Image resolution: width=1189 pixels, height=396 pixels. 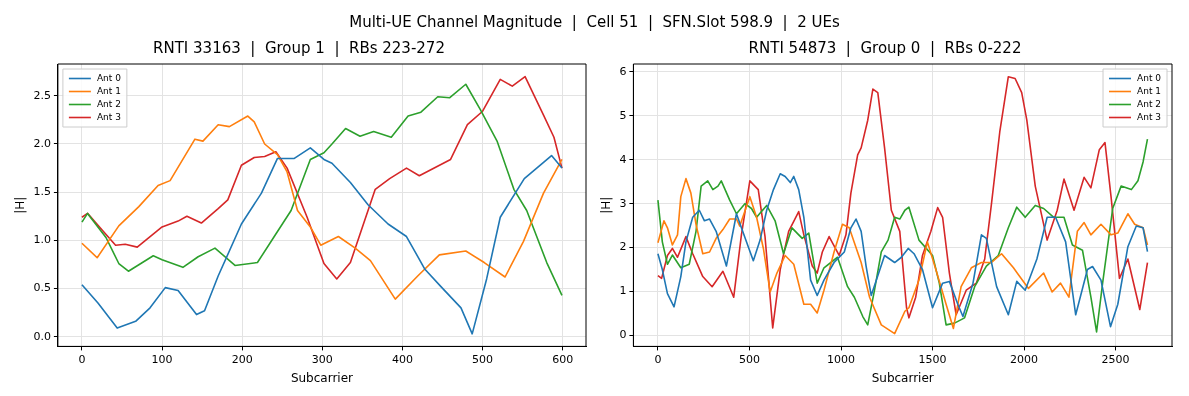 I want to click on x-tick-label: 2500, so click(x=1115, y=359).